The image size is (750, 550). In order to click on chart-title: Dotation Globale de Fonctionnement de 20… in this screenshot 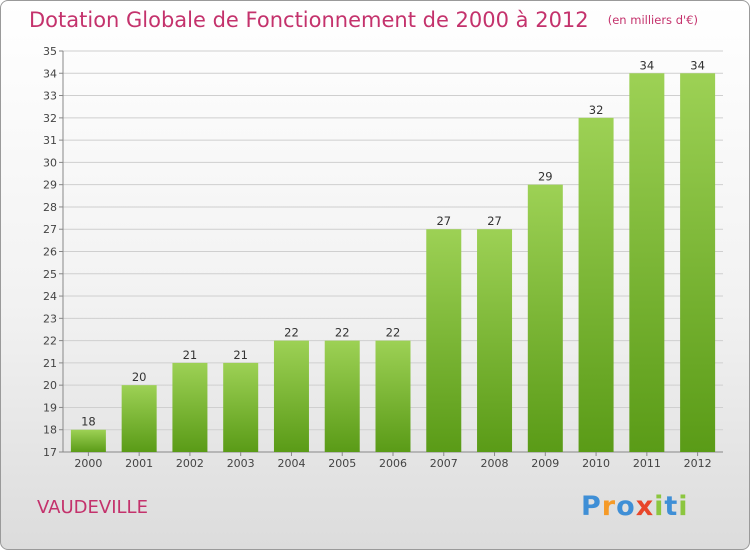, I will do `click(309, 20)`.